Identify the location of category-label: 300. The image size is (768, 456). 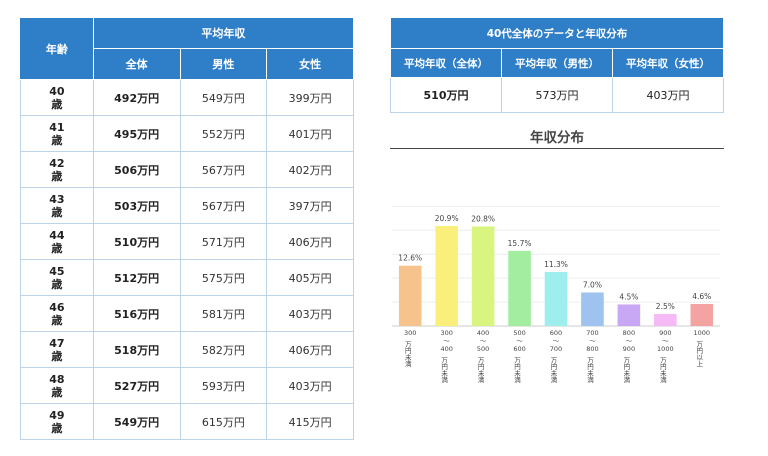
(410, 333).